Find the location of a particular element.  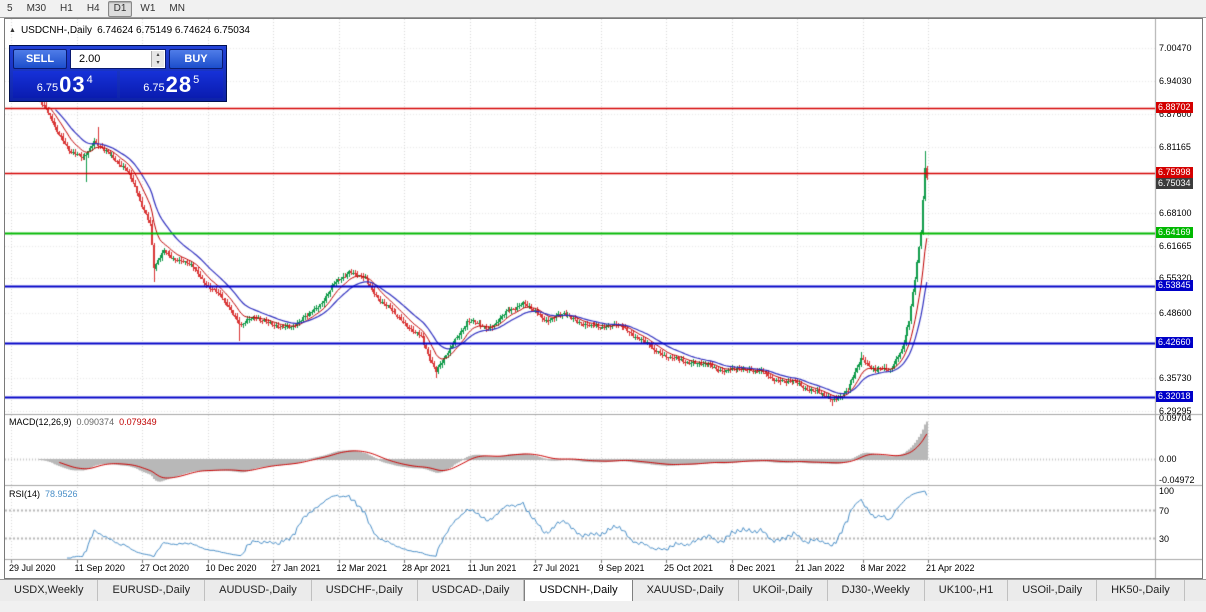

date-axis-label: 8 Dec 2021 is located at coordinates (752, 568).